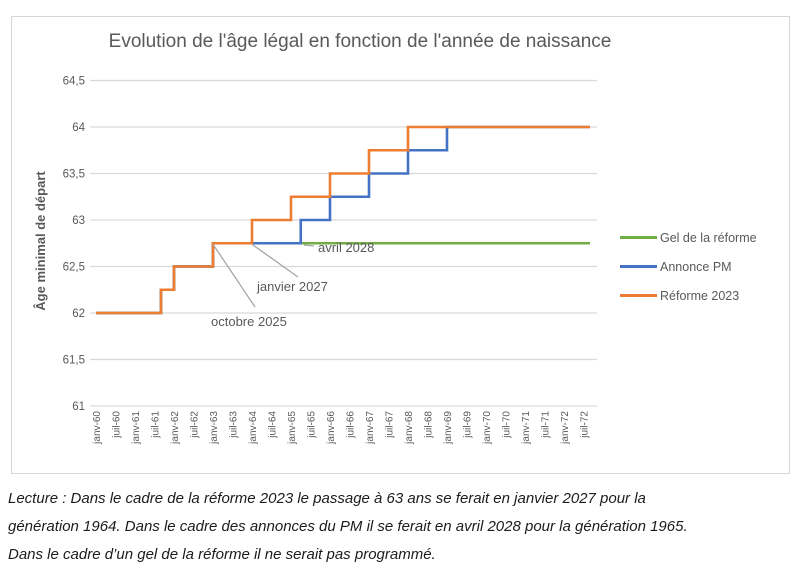 The height and width of the screenshot is (573, 800). Describe the element at coordinates (234, 425) in the screenshot. I see `x-tick-label: juil-63` at that location.